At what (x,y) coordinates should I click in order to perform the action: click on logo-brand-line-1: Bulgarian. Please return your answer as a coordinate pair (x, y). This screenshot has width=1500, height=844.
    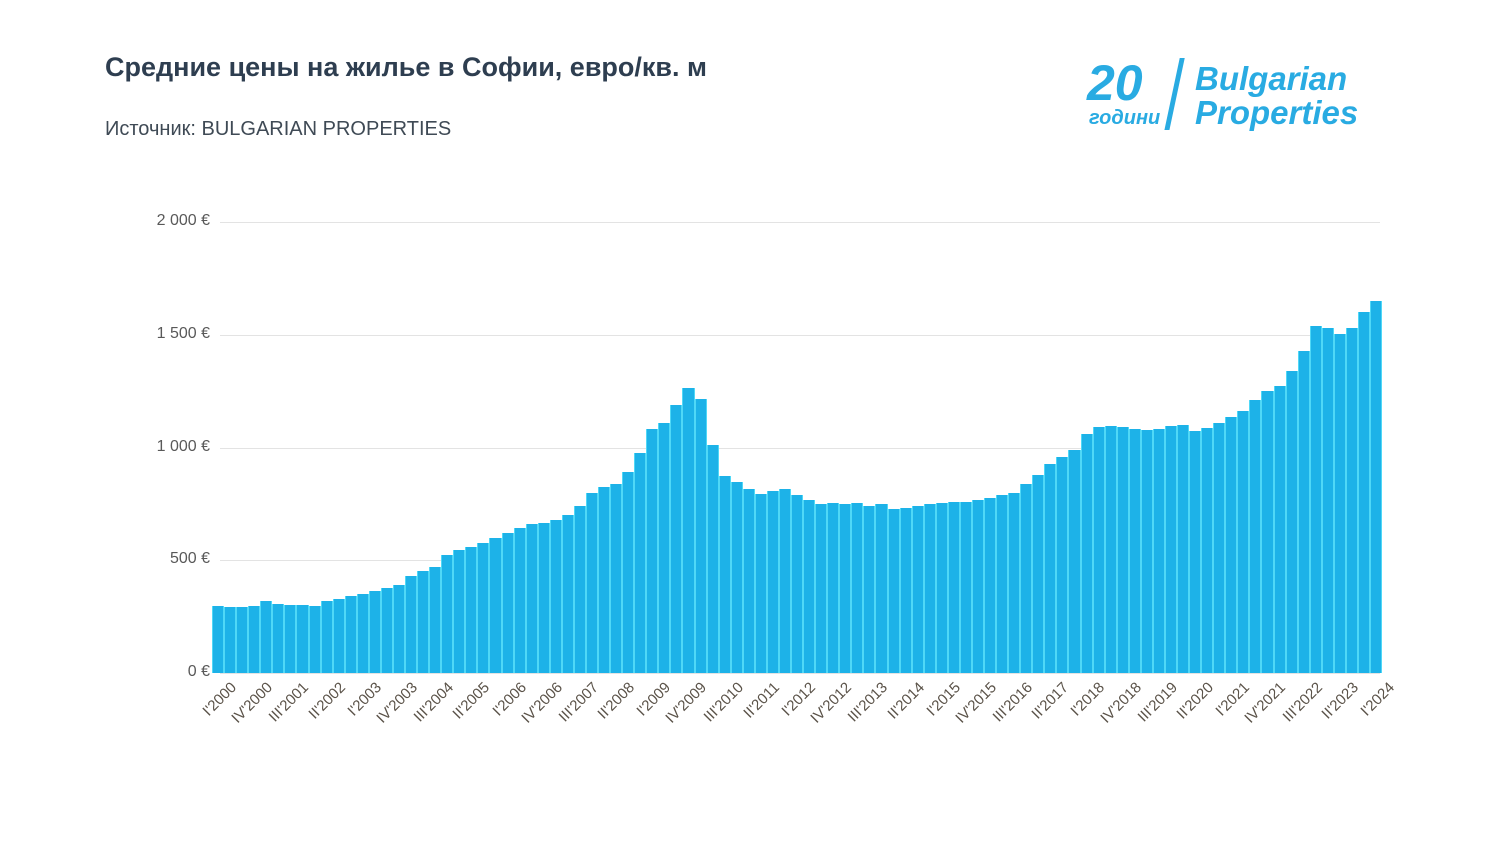
    Looking at the image, I should click on (1271, 78).